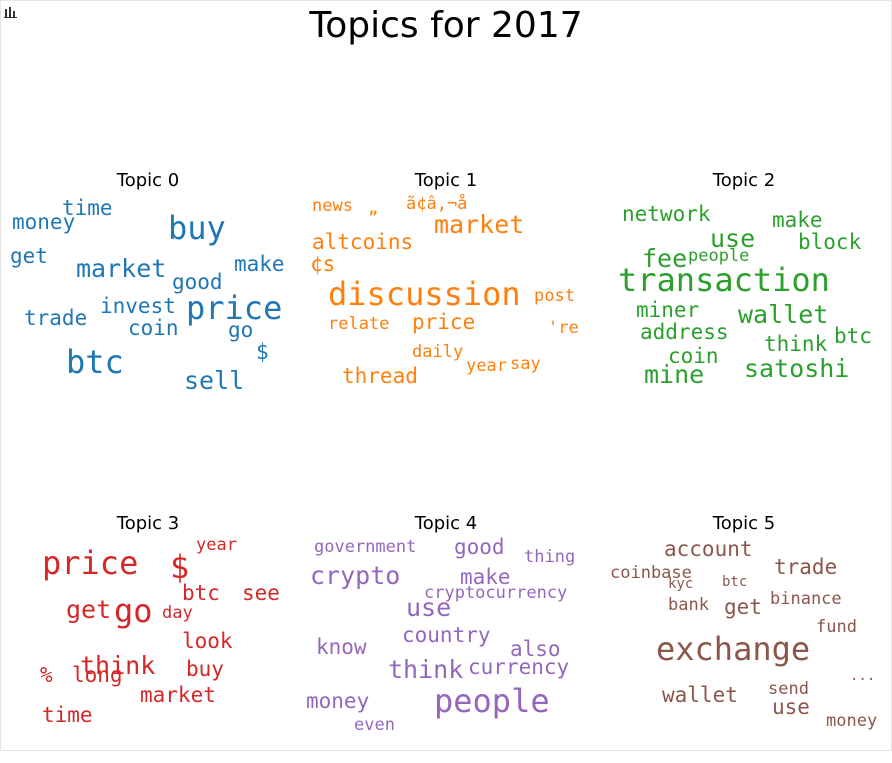 Image resolution: width=892 pixels, height=763 pixels. I want to click on word-4-5: cryptocurrency, so click(496, 593).